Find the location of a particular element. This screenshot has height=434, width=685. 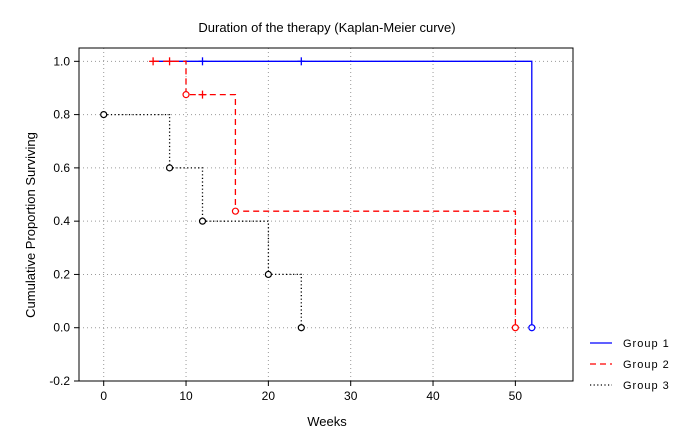

y-tick-label: 0.0 is located at coordinates (61, 328).